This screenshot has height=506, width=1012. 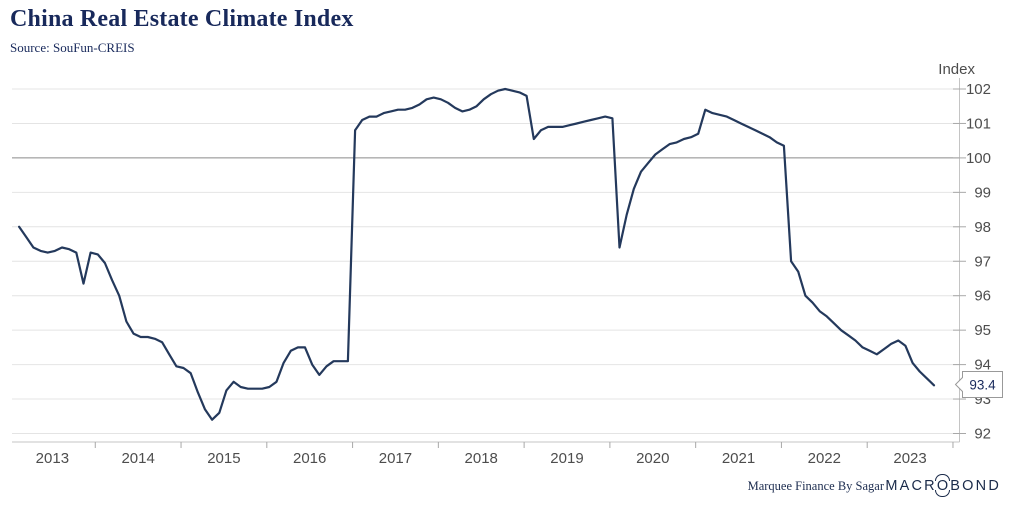 What do you see at coordinates (566, 458) in the screenshot?
I see `x-tick-label: 2019` at bounding box center [566, 458].